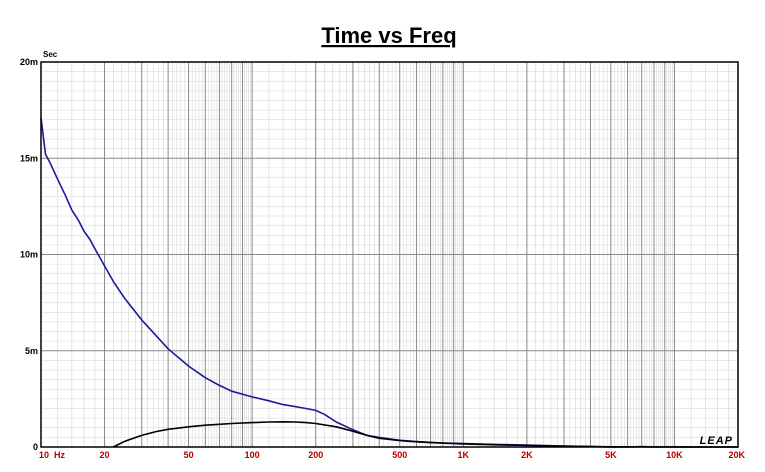  What do you see at coordinates (674, 455) in the screenshot?
I see `x-tick-label: 10K` at bounding box center [674, 455].